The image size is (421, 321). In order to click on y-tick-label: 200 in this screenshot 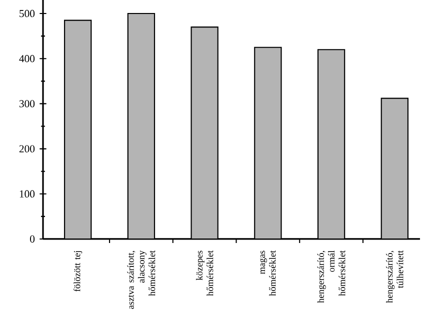, I will do `click(27, 148)`.